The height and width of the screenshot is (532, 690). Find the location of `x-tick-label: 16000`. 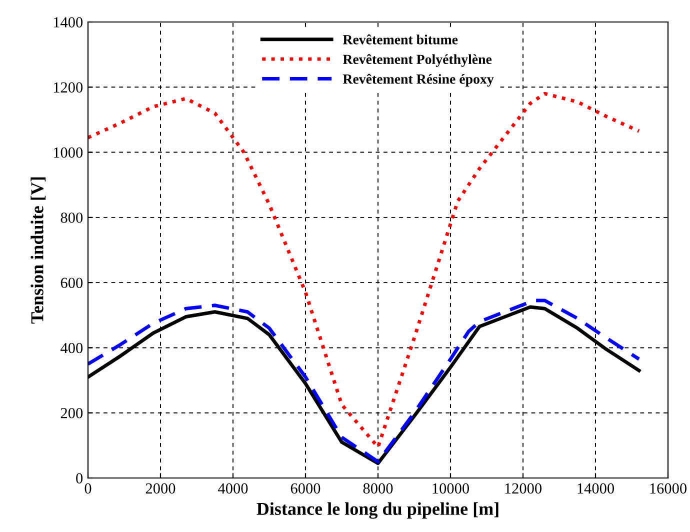

x-tick-label: 16000 is located at coordinates (668, 488).